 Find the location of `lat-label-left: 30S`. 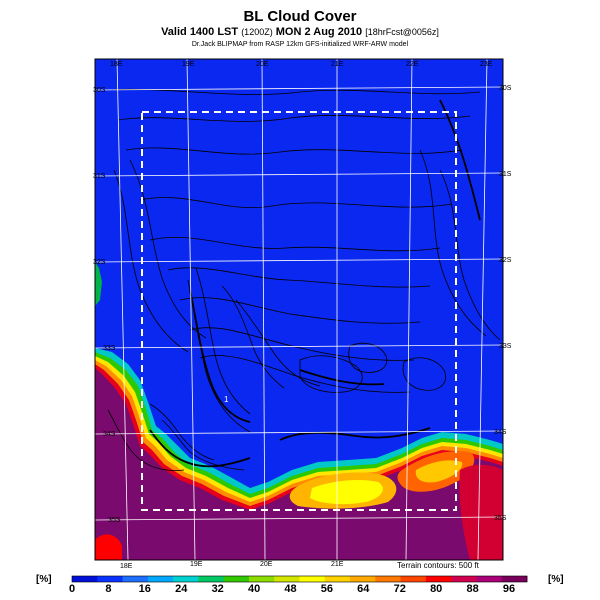

lat-label-left: 30S is located at coordinates (99, 90).